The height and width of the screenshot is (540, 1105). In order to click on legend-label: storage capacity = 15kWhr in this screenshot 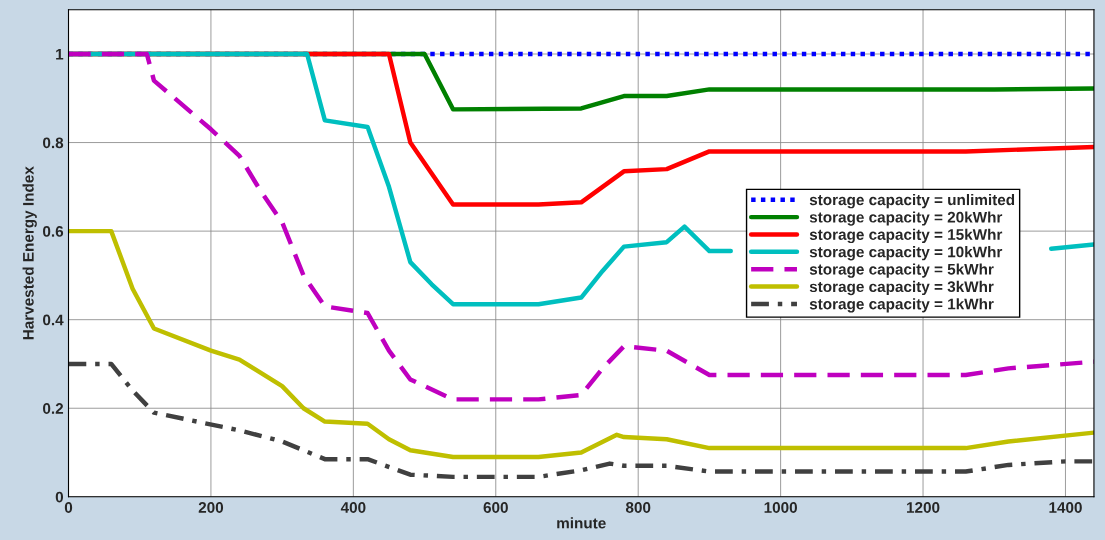, I will do `click(906, 236)`.